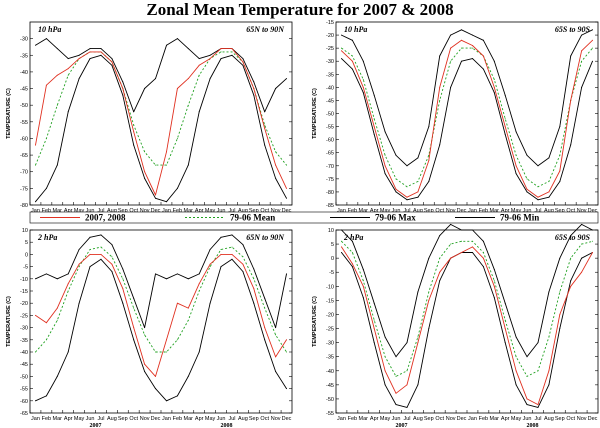  Describe the element at coordinates (519, 218) in the screenshot. I see `legend-label: 79-06 Min` at that location.